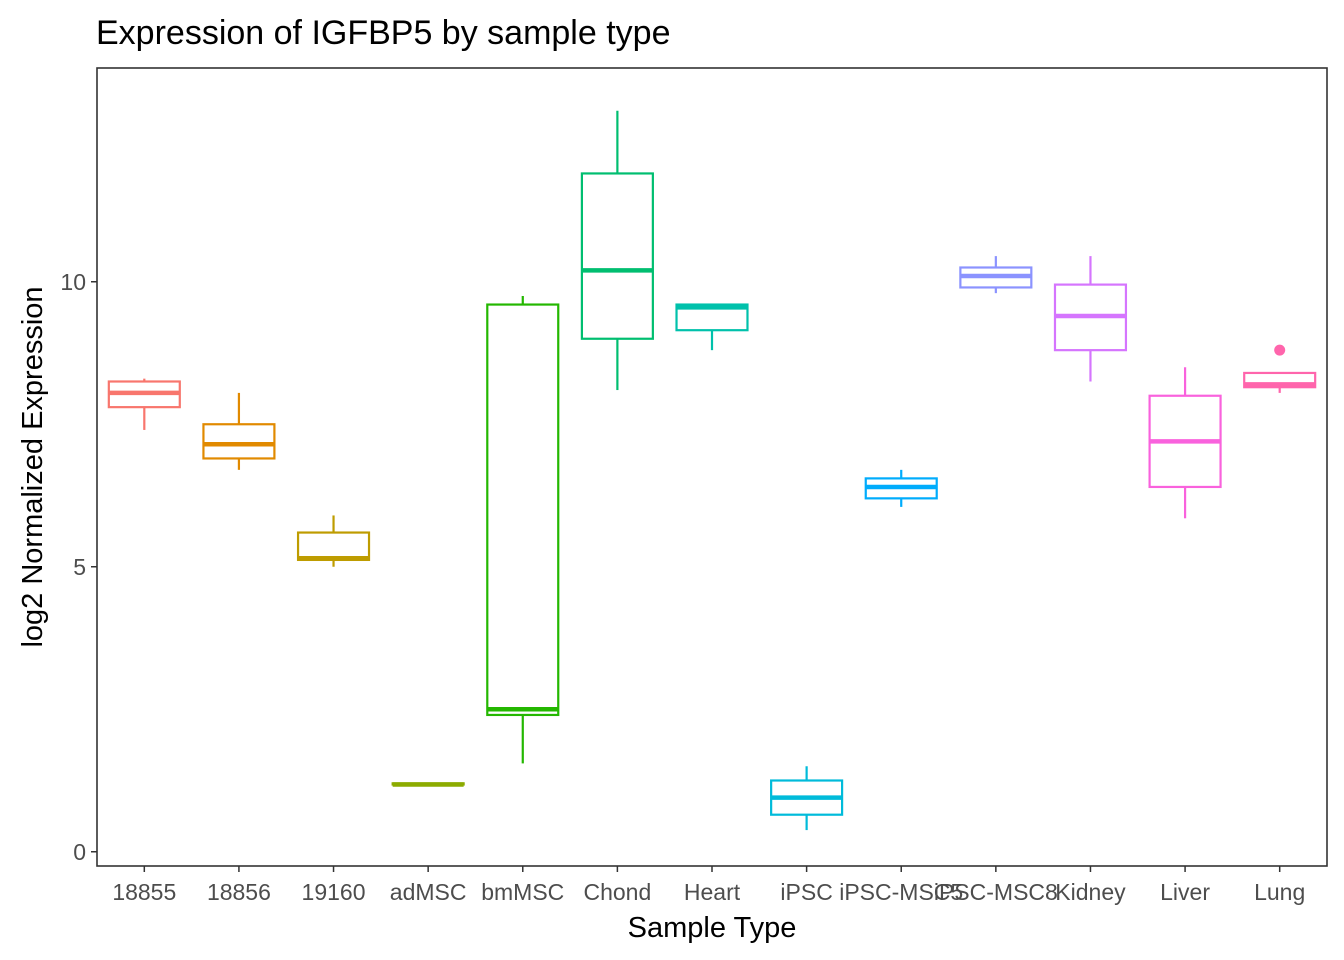 This screenshot has width=1344, height=960. What do you see at coordinates (1280, 350) in the screenshot?
I see `outlier-point` at bounding box center [1280, 350].